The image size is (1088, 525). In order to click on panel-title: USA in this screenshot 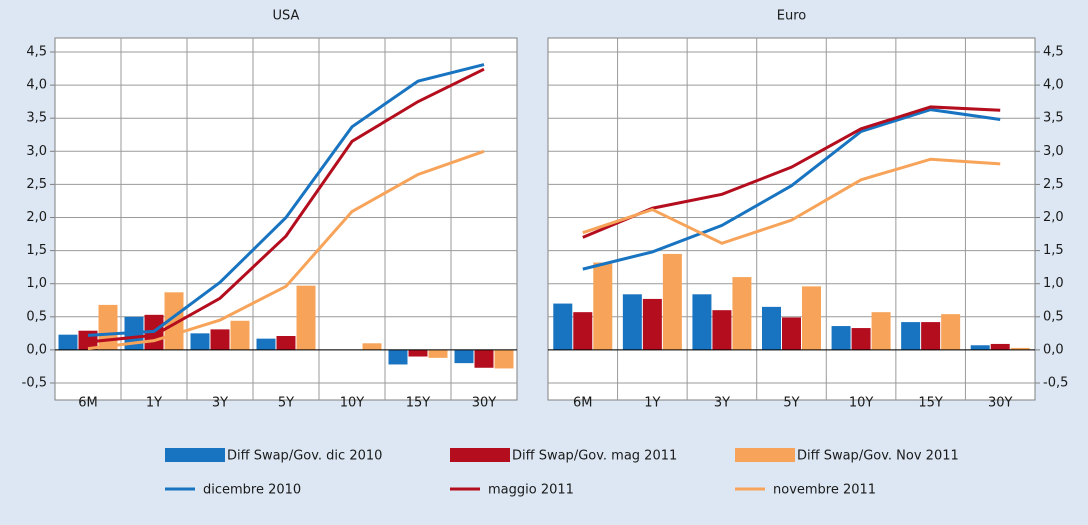, I will do `click(286, 16)`.